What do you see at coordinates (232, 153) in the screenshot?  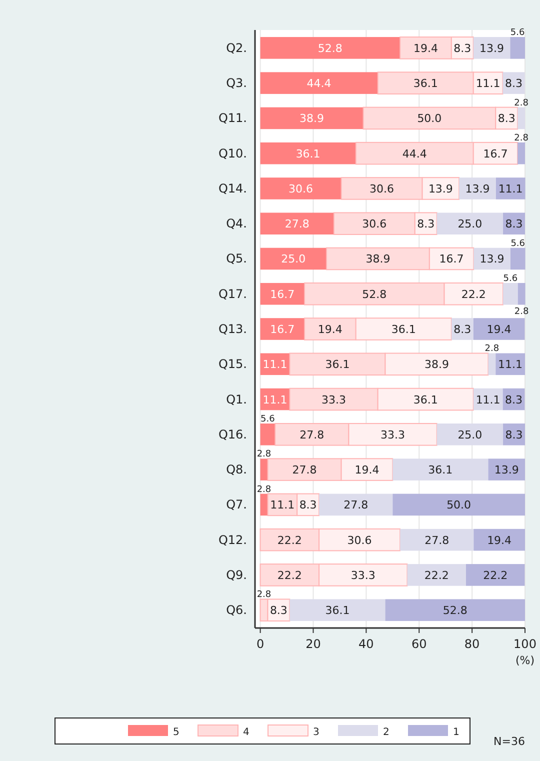 I see `y-tick-label: Q10.` at bounding box center [232, 153].